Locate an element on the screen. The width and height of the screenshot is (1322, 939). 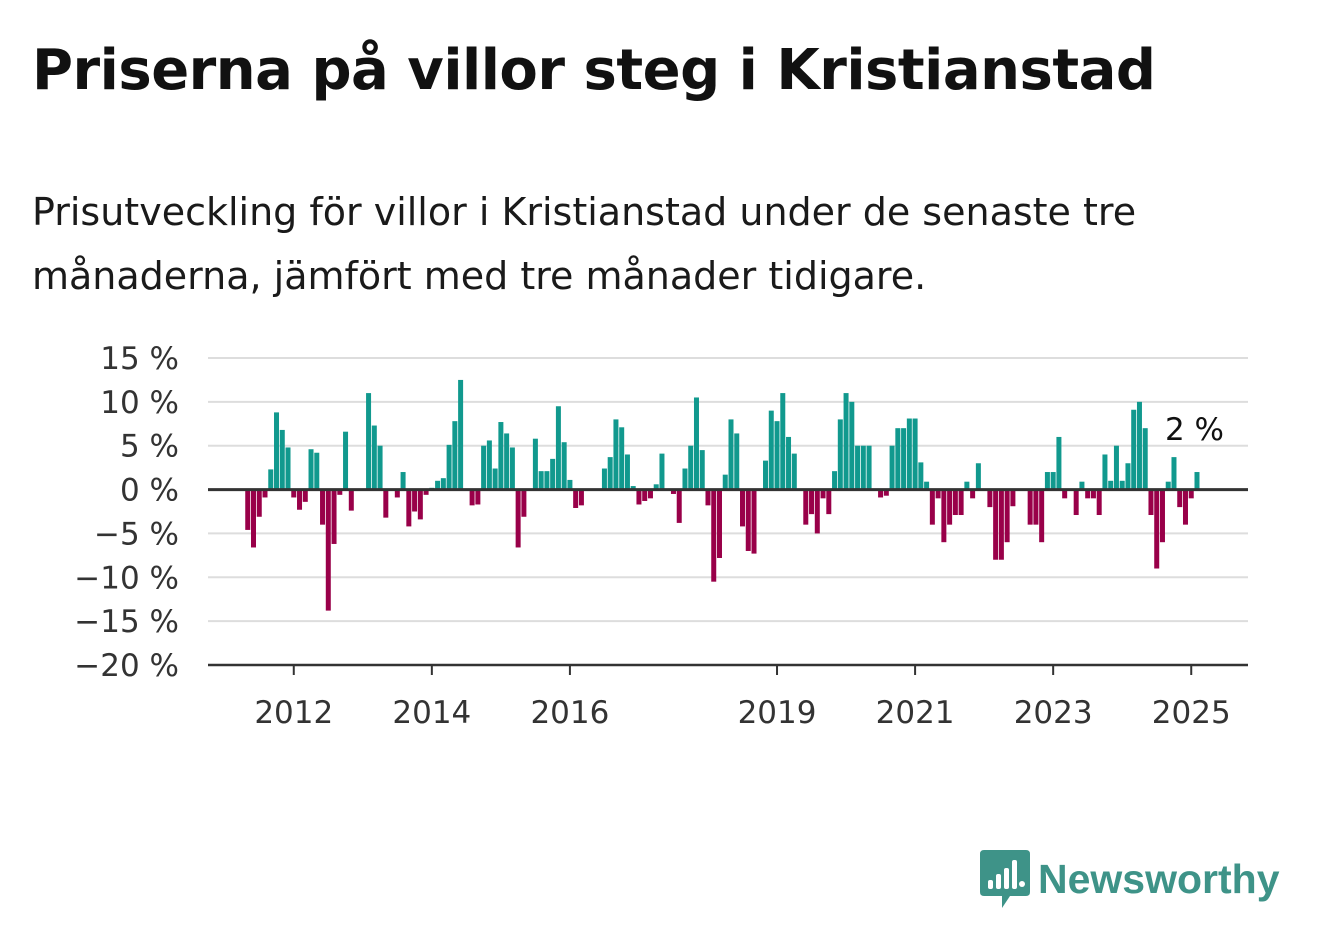
x-tick-label: 2012 is located at coordinates (293, 713).